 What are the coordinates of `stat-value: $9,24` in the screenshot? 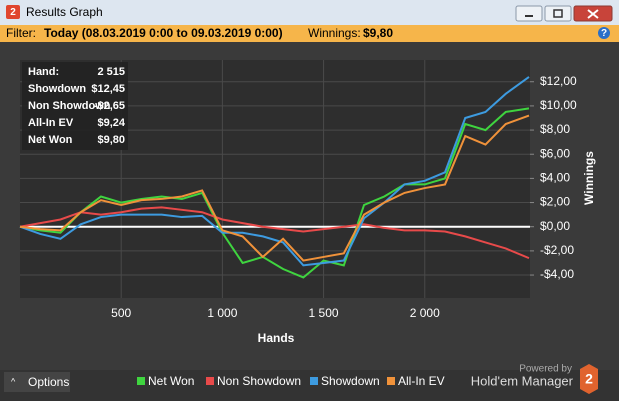 It's located at (111, 123).